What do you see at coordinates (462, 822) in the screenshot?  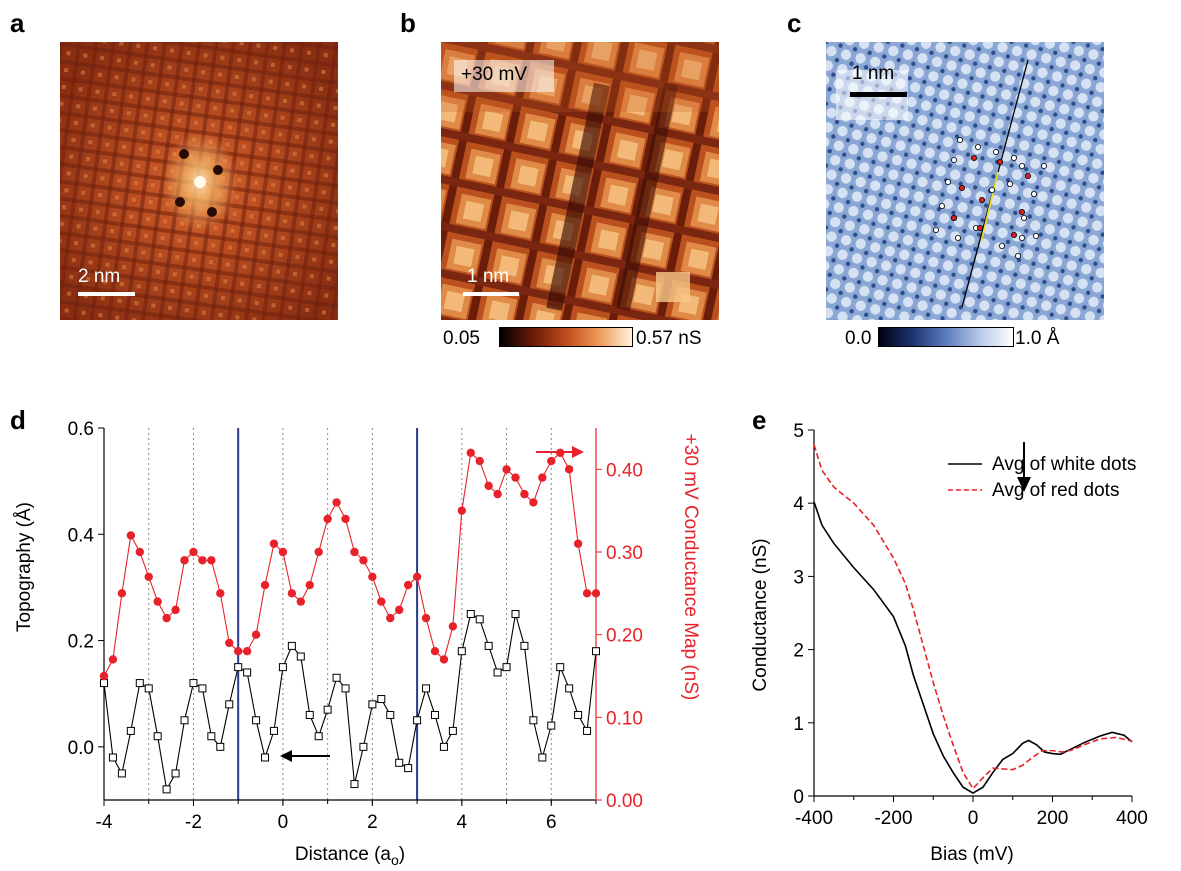 I see `x-tick-label: 4` at bounding box center [462, 822].